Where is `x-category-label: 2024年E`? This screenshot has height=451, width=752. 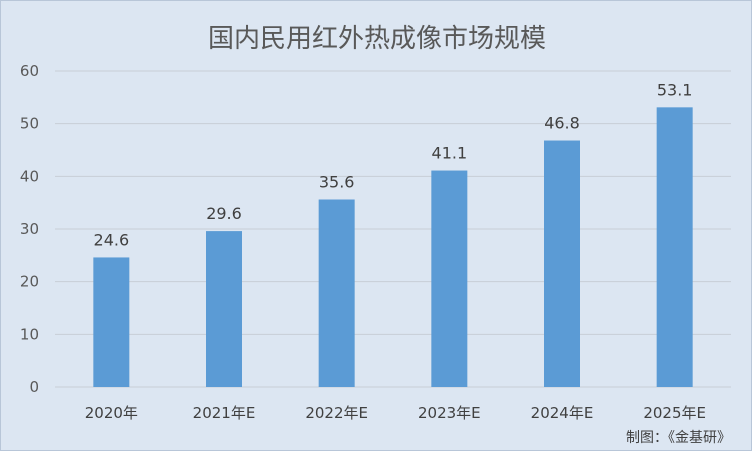
x-category-label: 2024年E is located at coordinates (562, 413).